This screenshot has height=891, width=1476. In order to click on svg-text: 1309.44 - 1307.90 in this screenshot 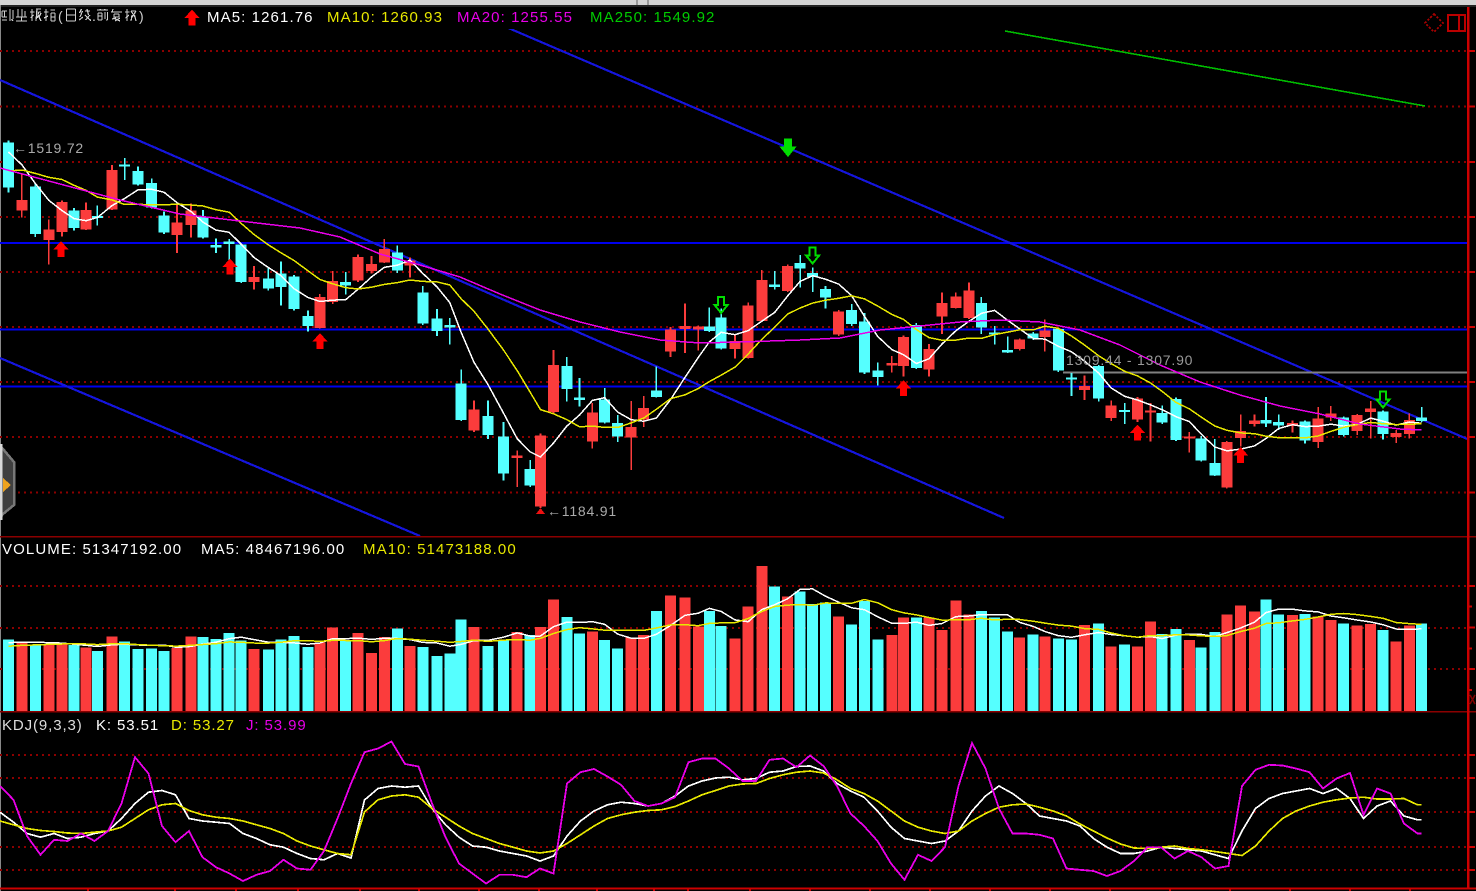, I will do `click(1129, 360)`.